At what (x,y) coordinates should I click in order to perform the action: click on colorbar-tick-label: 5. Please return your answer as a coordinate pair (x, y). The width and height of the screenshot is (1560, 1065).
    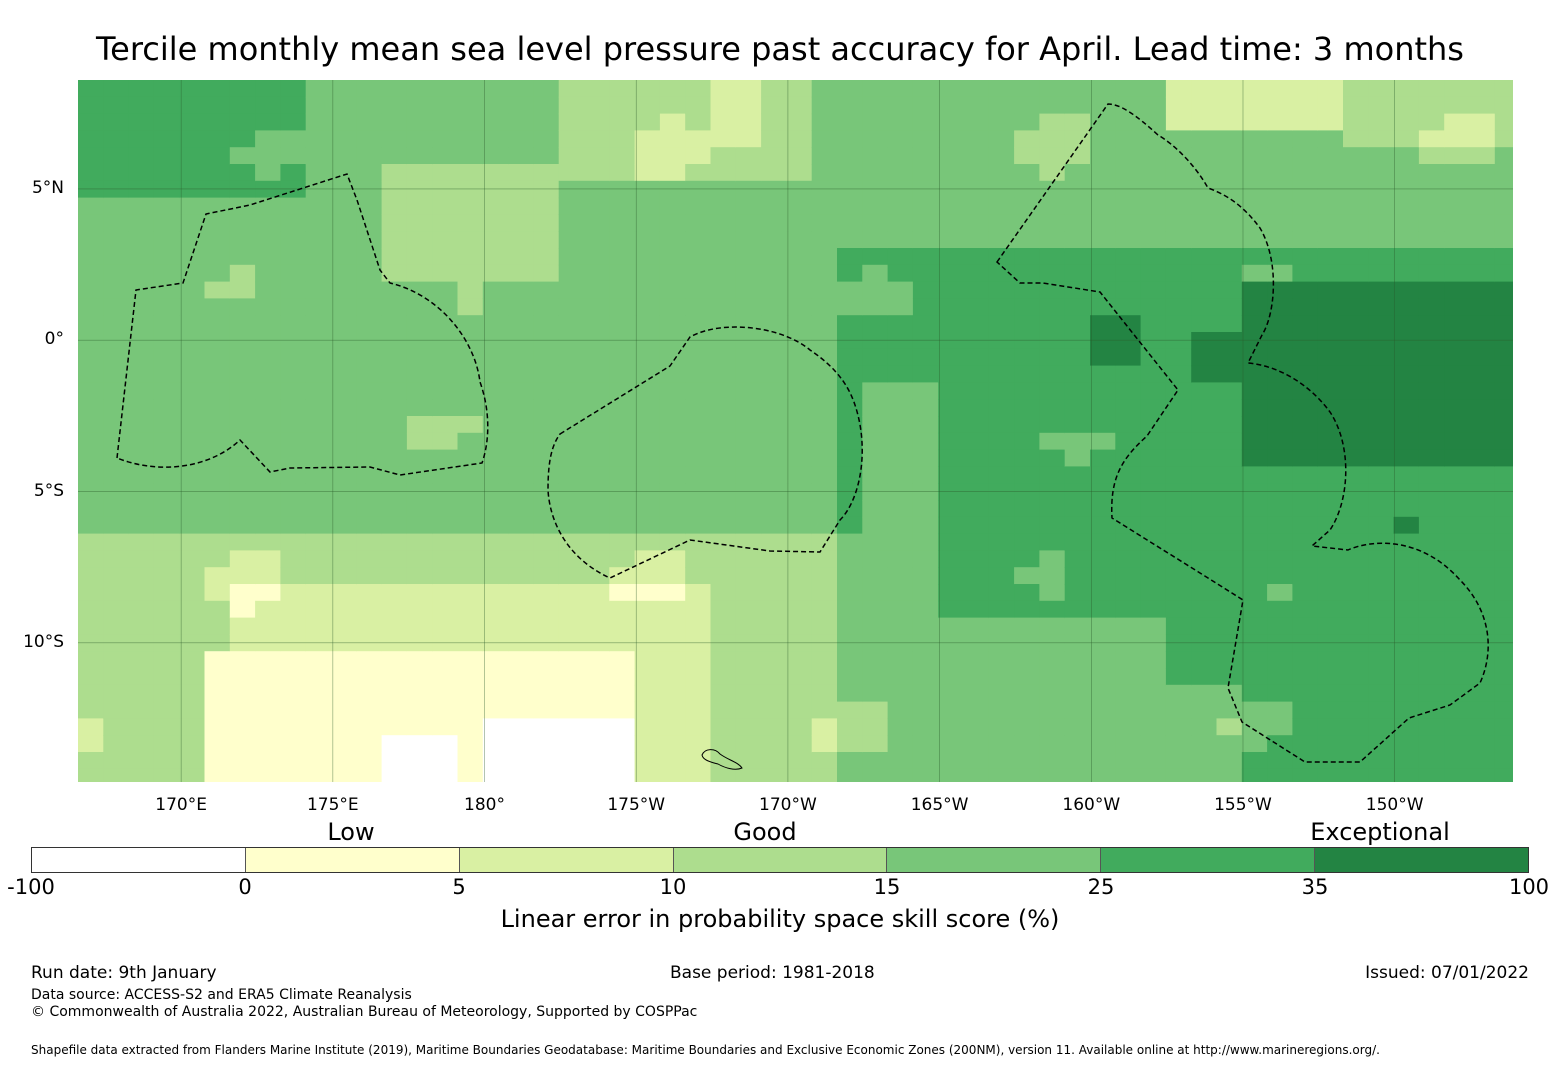
    Looking at the image, I should click on (459, 887).